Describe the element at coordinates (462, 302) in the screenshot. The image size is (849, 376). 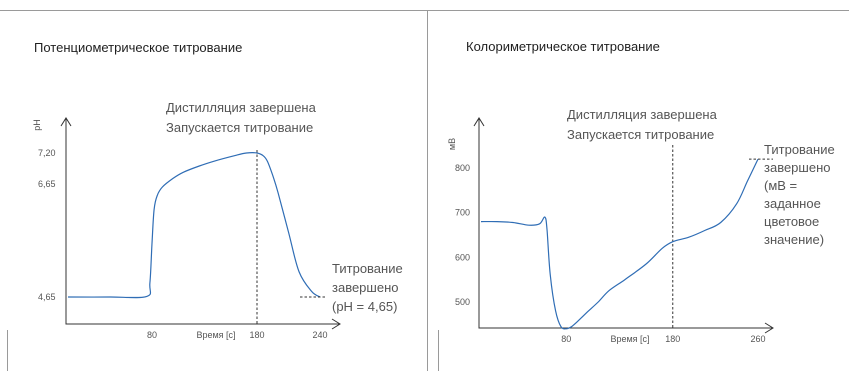
I see `y-tick-label: 500` at that location.